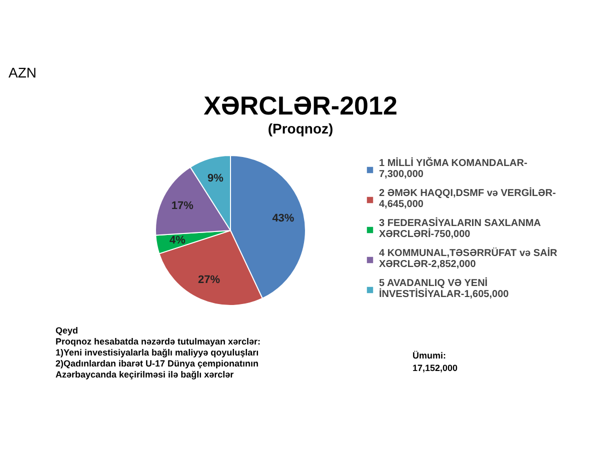 This screenshot has height=450, width=600. Describe the element at coordinates (467, 199) in the screenshot. I see `legend-label: 2 ƏMƏK HAQQI,DSMF və VERGİLƏR- 4,645,000` at that location.